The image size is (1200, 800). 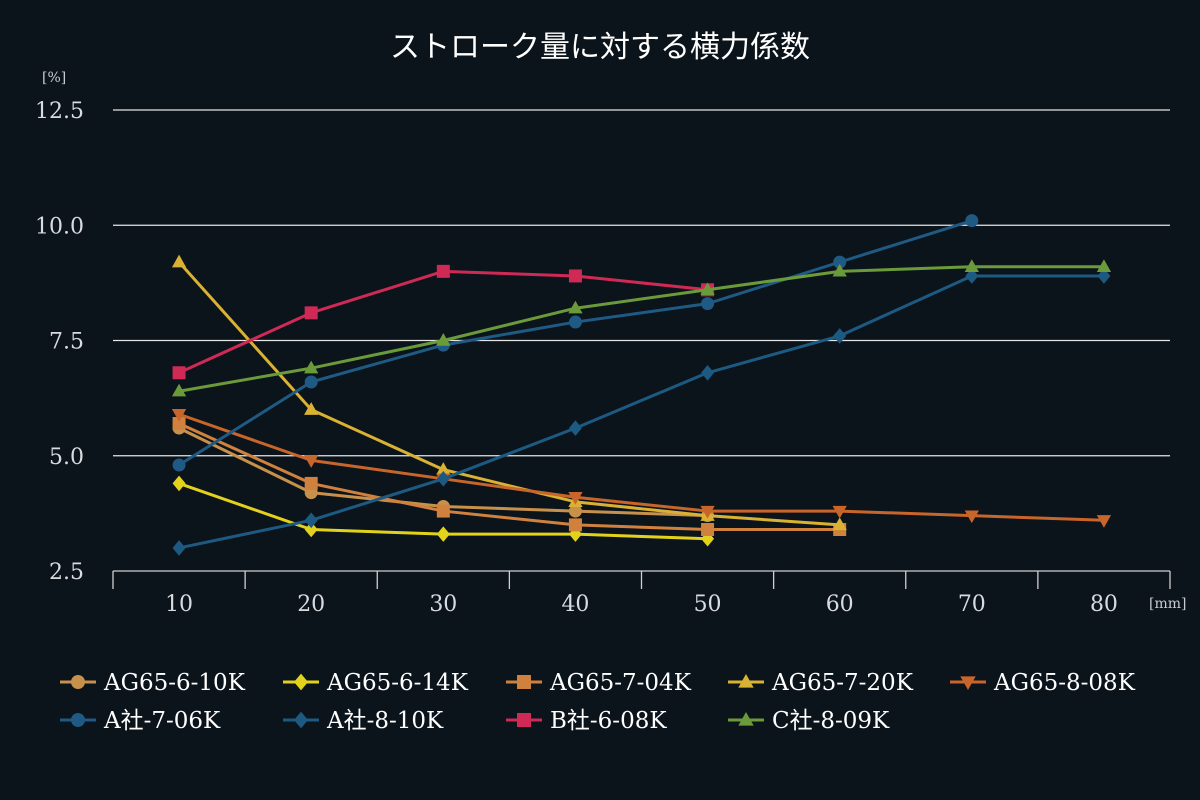 I want to click on chart-title: ストローク量に対する横力係数, so click(x=600, y=47).